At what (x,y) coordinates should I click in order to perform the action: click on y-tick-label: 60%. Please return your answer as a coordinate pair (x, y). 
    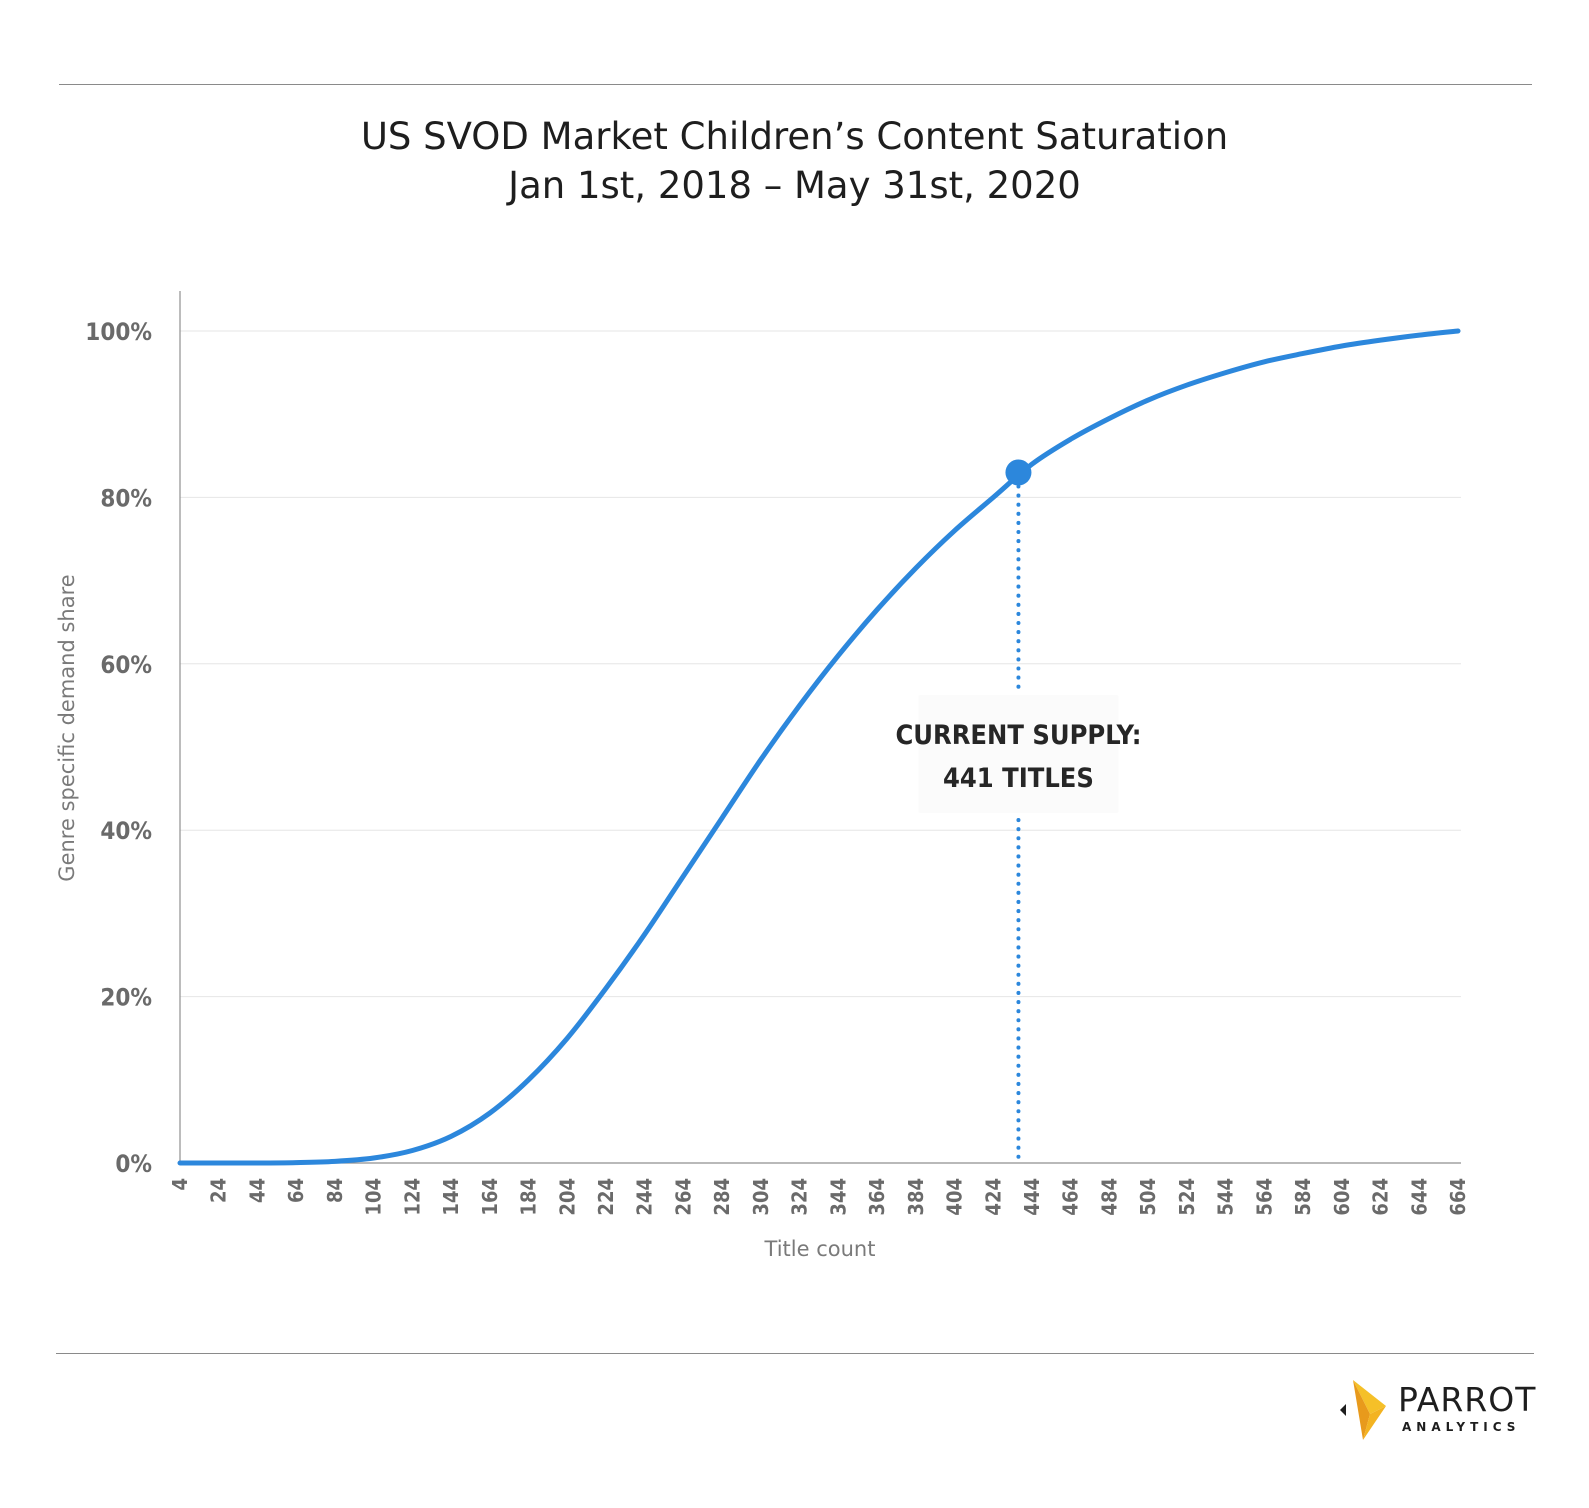
    Looking at the image, I should click on (126, 665).